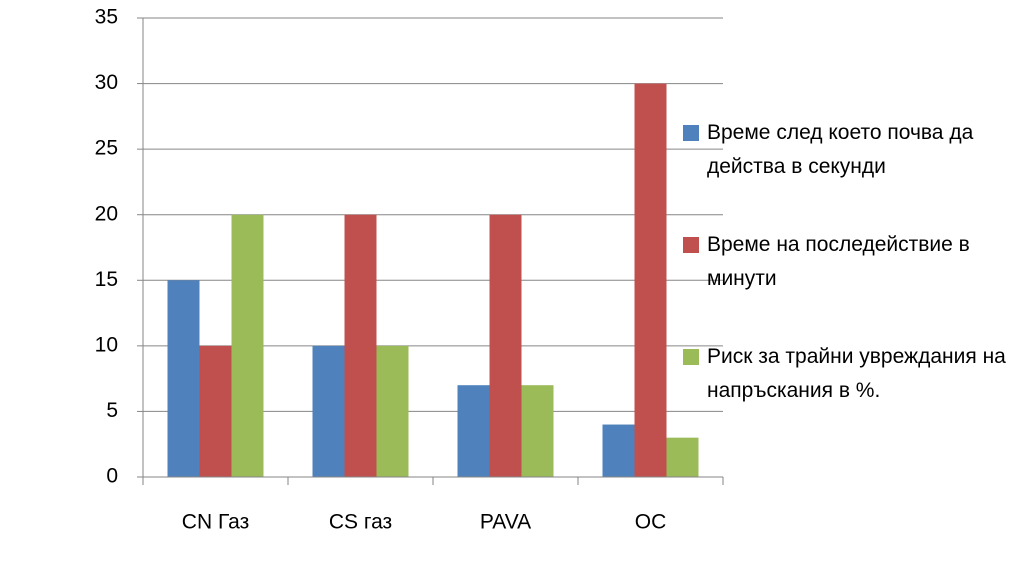  Describe the element at coordinates (106, 148) in the screenshot. I see `y-tick-label: 25` at that location.